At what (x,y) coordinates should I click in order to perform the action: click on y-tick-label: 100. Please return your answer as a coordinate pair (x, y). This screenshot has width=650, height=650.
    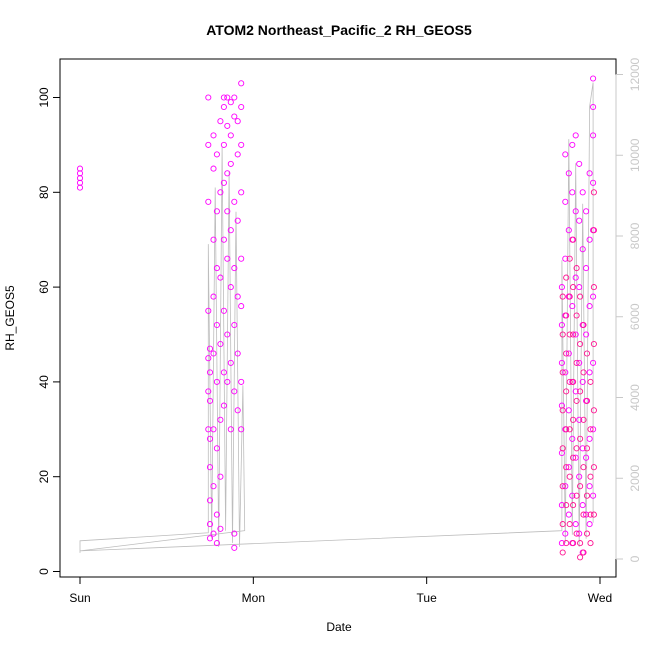
    Looking at the image, I should click on (44, 97).